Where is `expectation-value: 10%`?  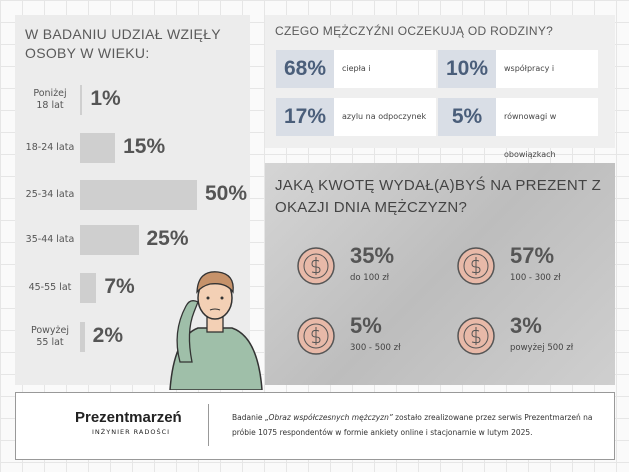
expectation-value: 10% is located at coordinates (467, 69).